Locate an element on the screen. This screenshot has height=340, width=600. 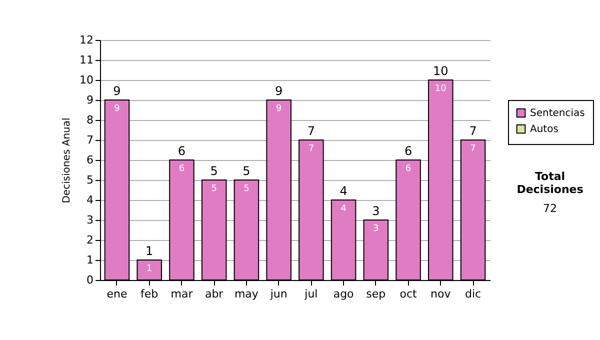
data-label: 1 is located at coordinates (149, 269).